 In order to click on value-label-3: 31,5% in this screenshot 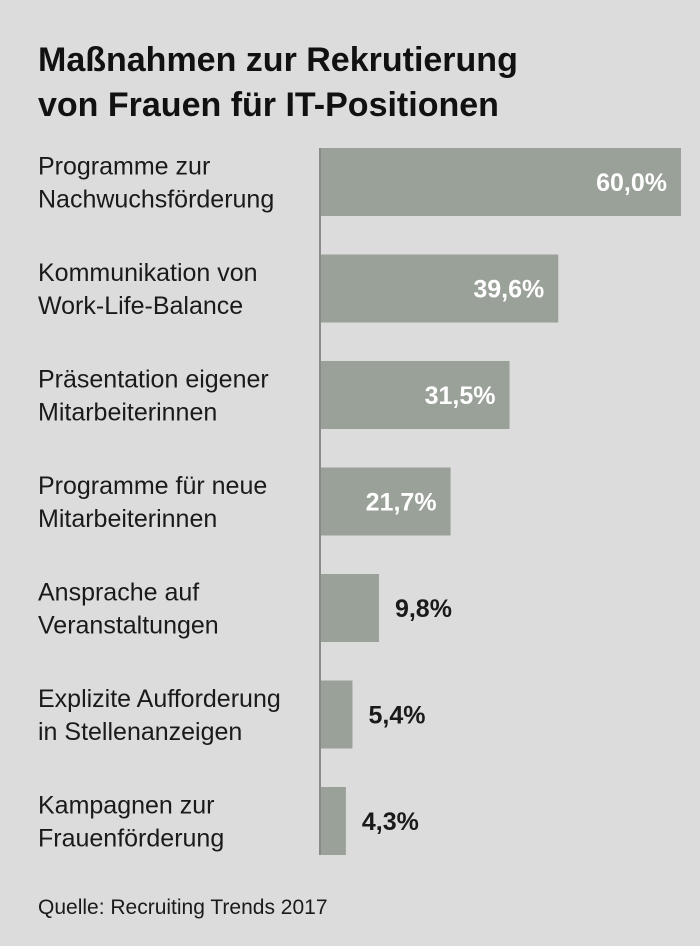, I will do `click(460, 396)`.